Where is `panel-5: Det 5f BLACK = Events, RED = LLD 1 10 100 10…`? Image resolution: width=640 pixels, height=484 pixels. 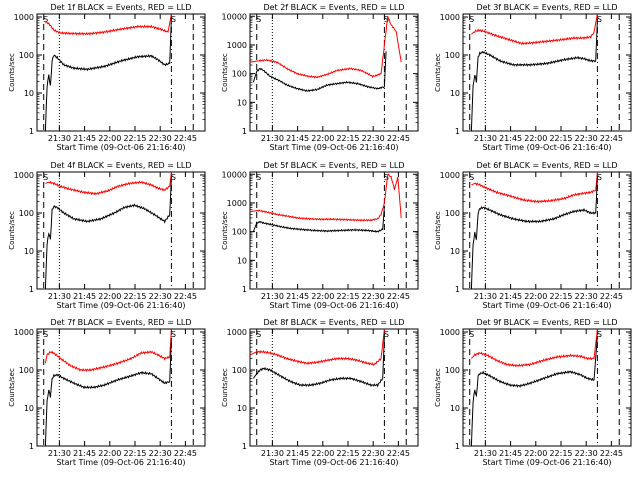 panel-5: Det 5f BLACK = Events, RED = LLD 1 10 100 10… is located at coordinates (320, 235).